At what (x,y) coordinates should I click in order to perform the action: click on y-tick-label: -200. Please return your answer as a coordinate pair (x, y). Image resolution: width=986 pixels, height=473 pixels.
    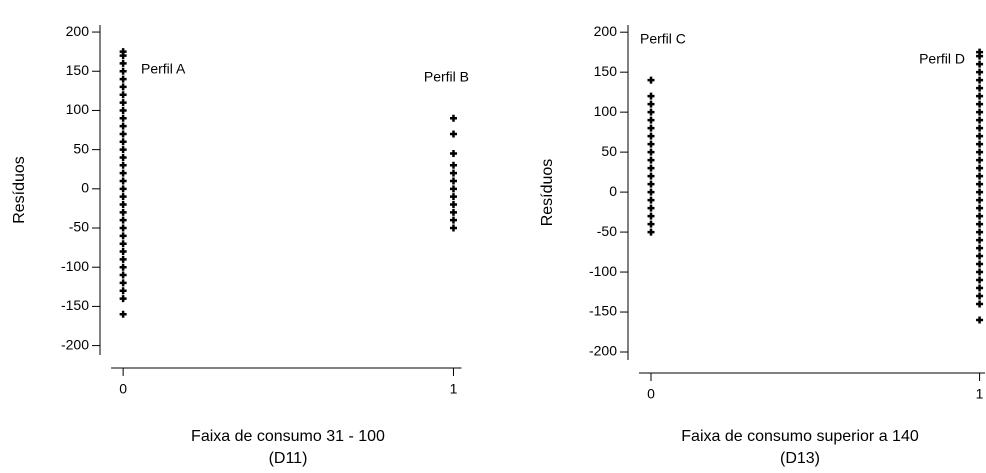
    Looking at the image, I should click on (75, 344).